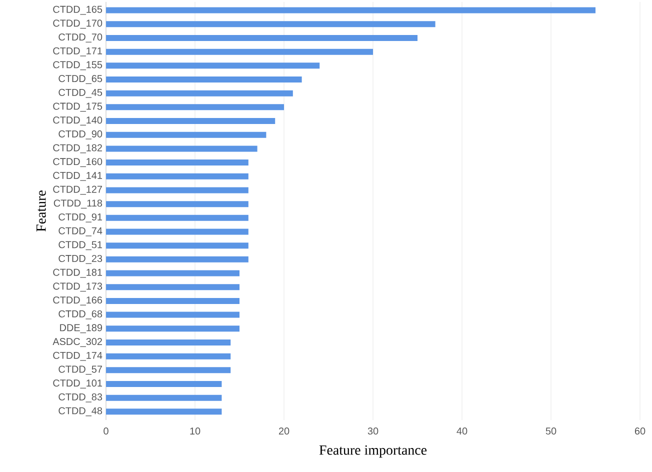  Describe the element at coordinates (77, 51) in the screenshot. I see `y-tick-label: CTDD_171` at that location.